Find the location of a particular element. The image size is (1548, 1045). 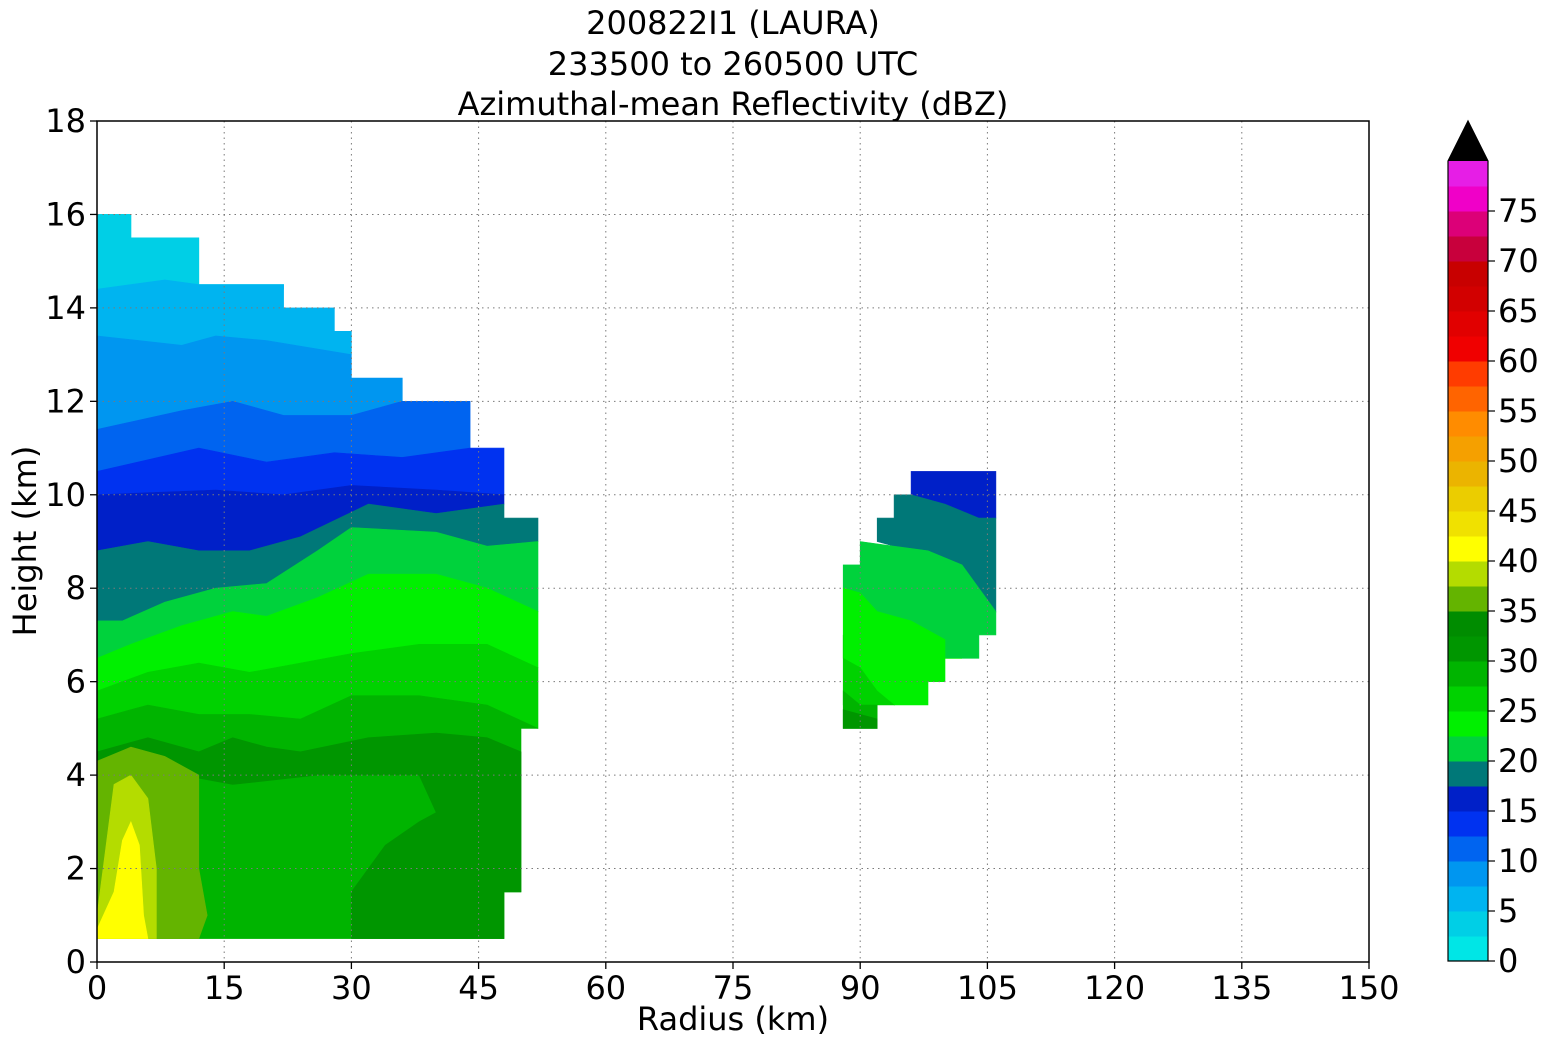

y-tick-label: 0 is located at coordinates (76, 962).